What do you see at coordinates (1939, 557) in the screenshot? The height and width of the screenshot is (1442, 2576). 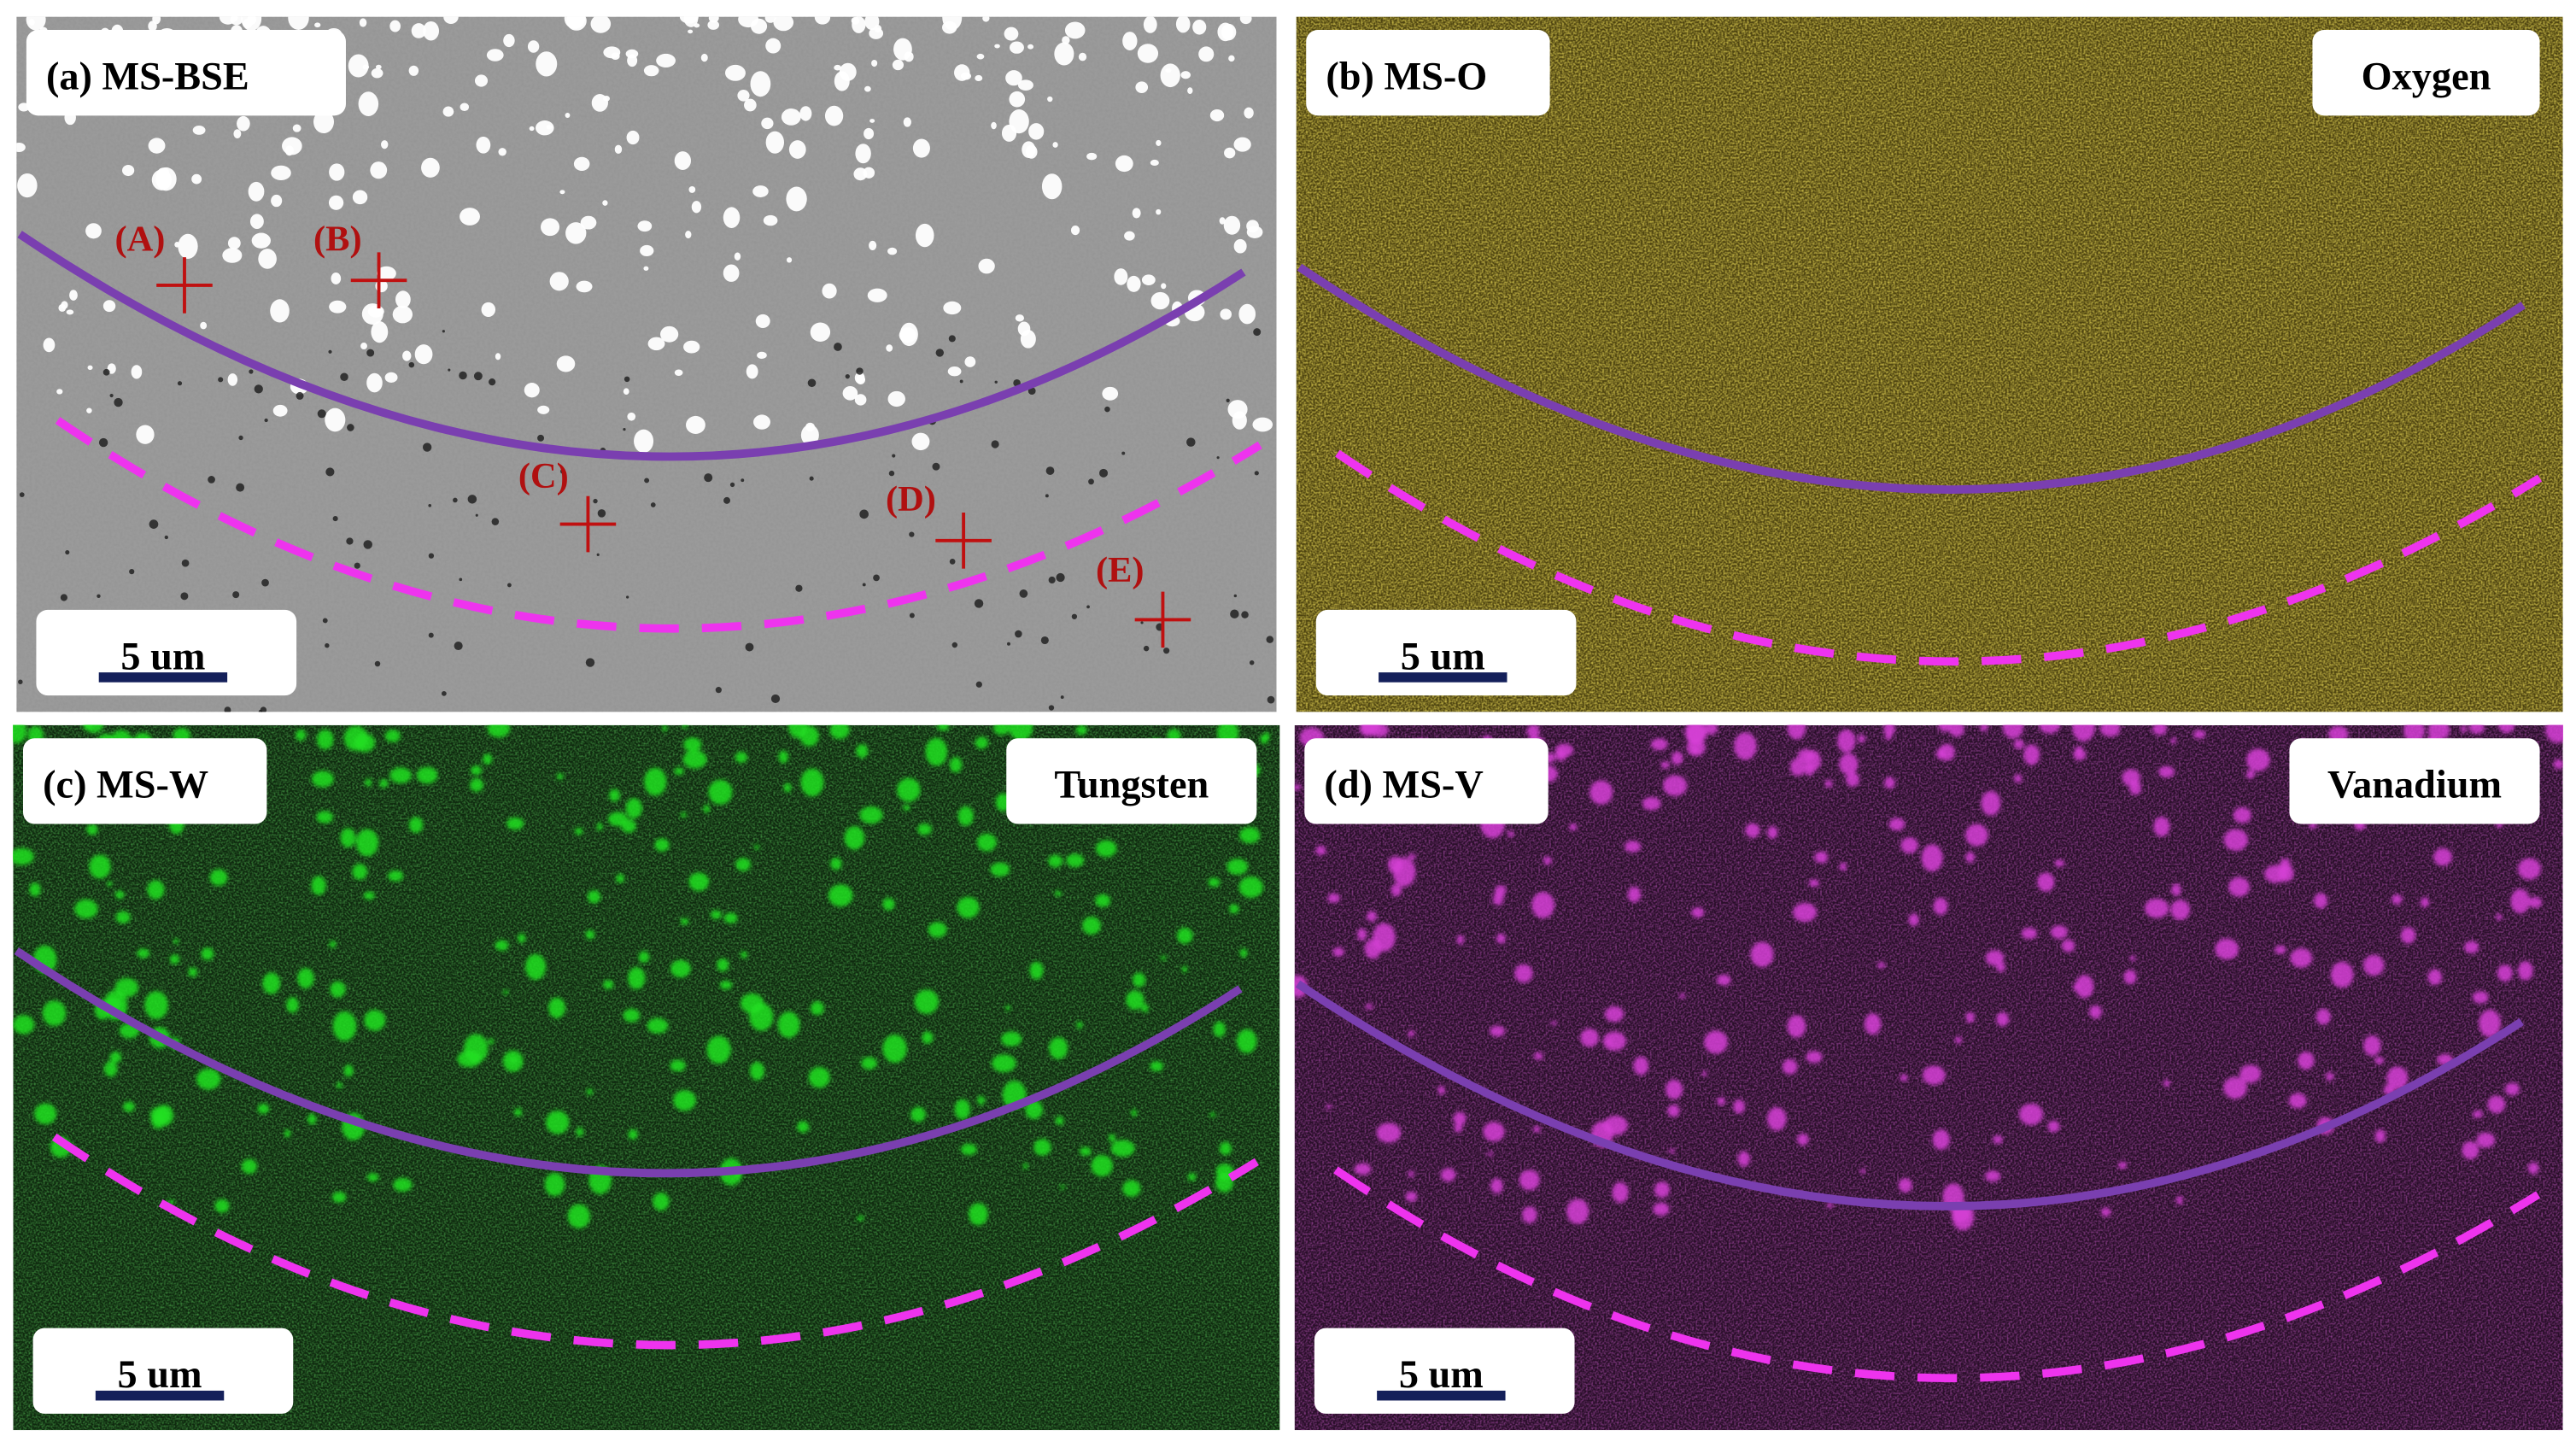 I see `boundary-dashed` at bounding box center [1939, 557].